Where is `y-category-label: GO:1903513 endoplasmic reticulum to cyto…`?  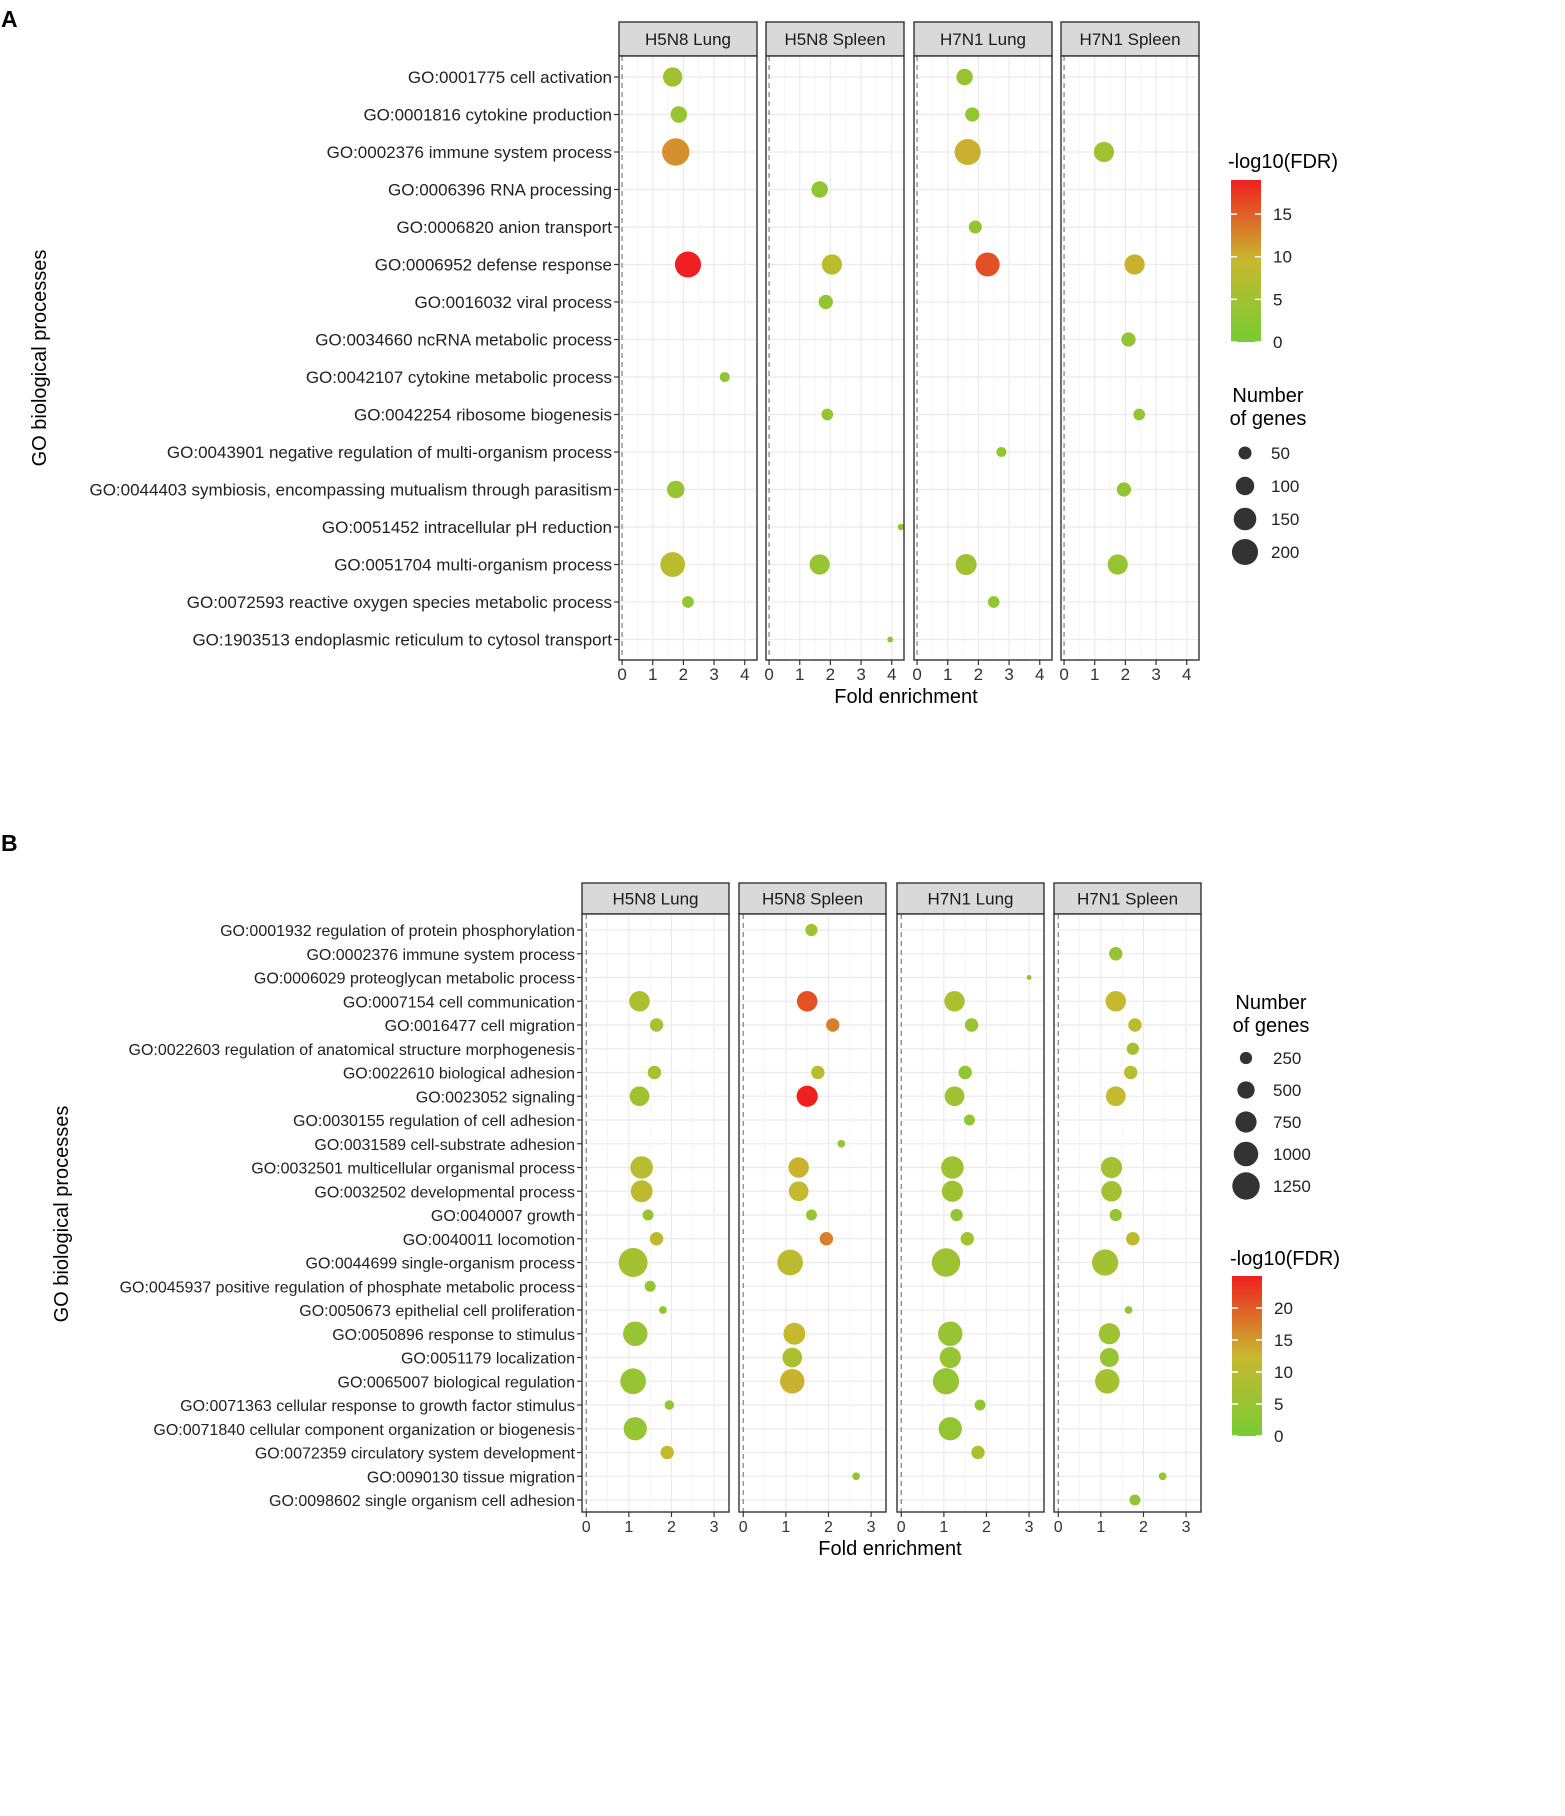 y-category-label: GO:1903513 endoplasmic reticulum to cyto… is located at coordinates (402, 640).